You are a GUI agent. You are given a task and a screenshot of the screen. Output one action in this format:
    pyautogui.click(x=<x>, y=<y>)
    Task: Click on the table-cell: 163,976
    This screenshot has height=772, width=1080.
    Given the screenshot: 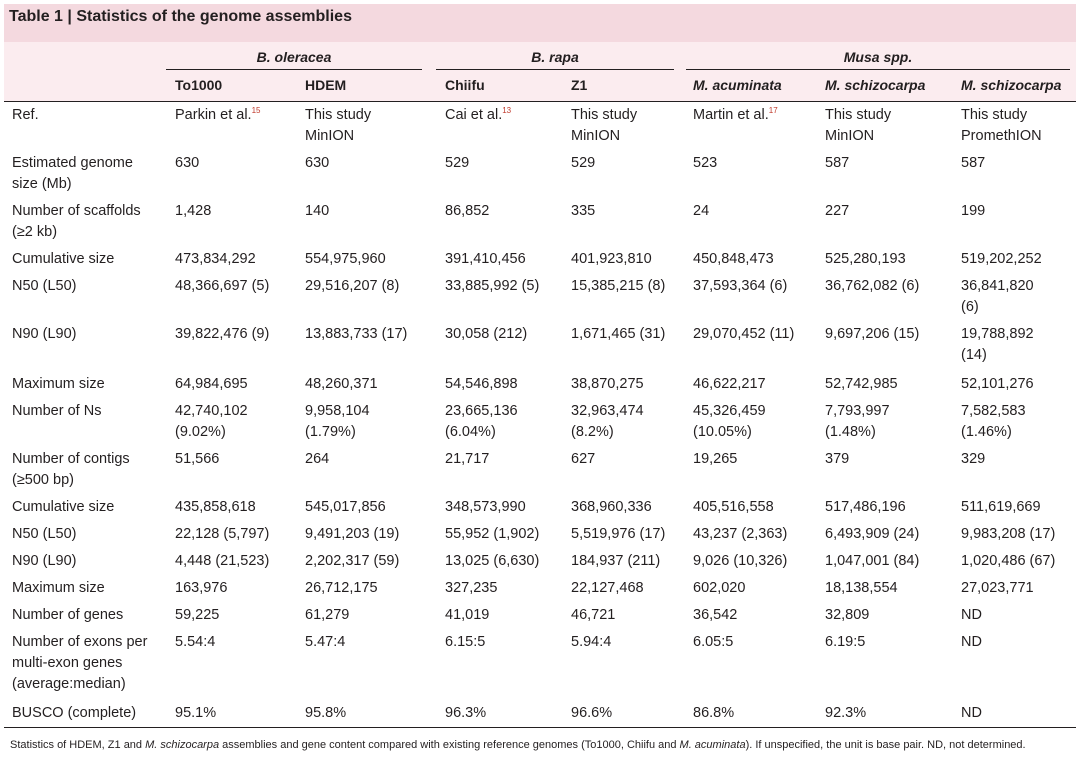 What is the action you would take?
    pyautogui.click(x=201, y=588)
    